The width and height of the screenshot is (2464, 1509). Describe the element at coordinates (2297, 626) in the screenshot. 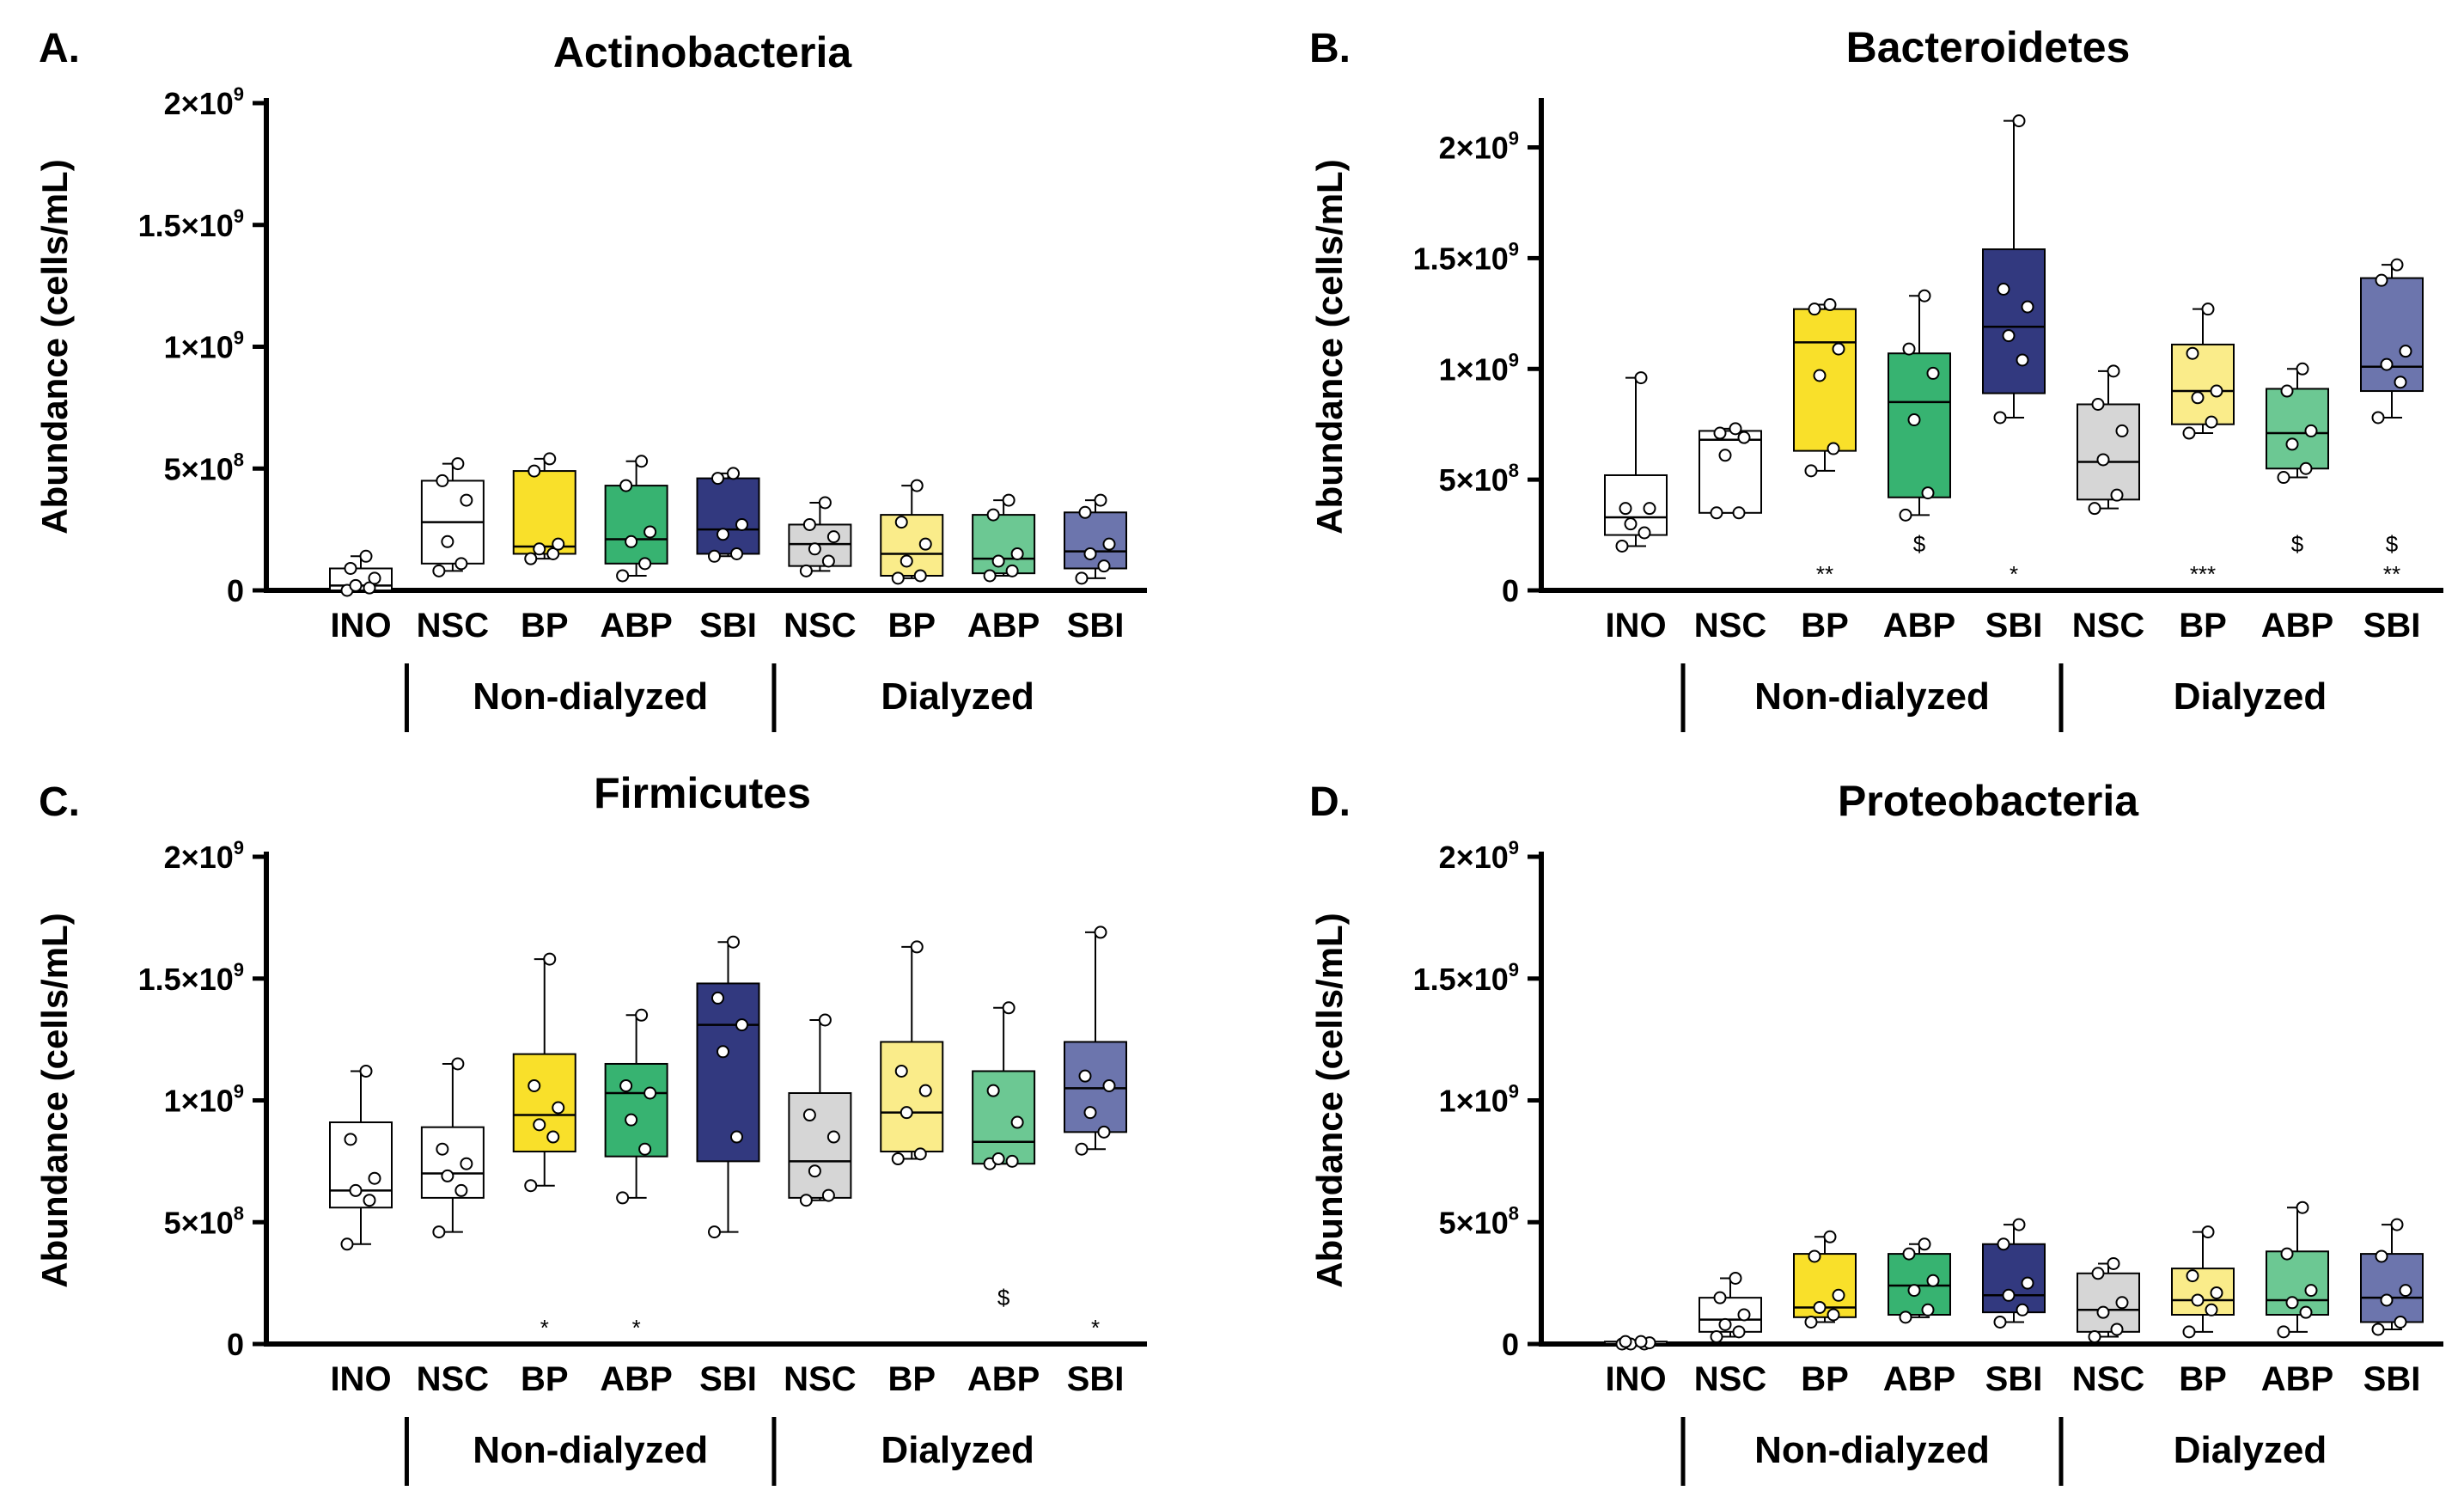

I see `x-tick-label: ABP` at that location.